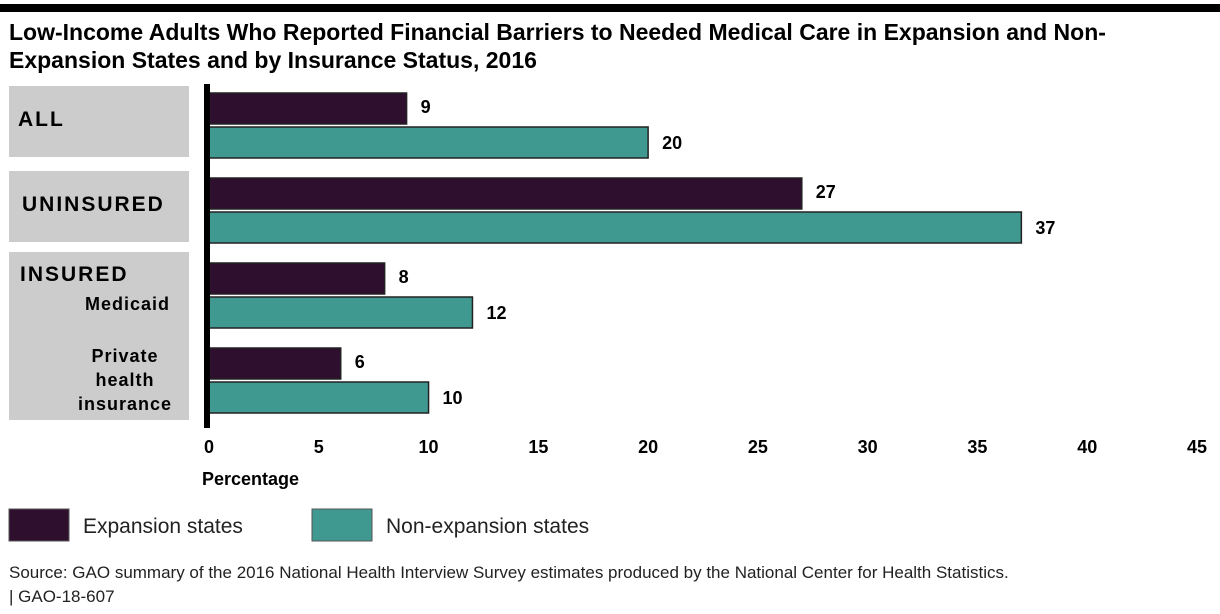 Image resolution: width=1220 pixels, height=614 pixels. Describe the element at coordinates (496, 313) in the screenshot. I see `data-label: 12` at that location.